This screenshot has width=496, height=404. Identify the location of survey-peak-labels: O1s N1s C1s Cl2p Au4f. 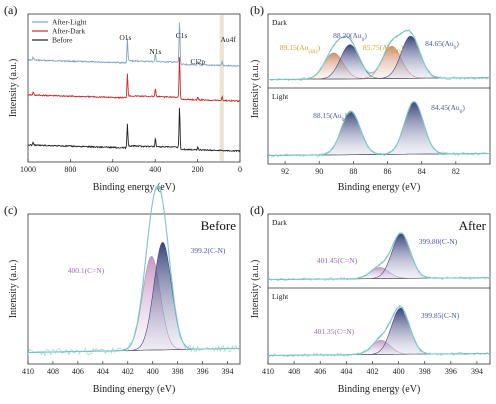
(177, 48).